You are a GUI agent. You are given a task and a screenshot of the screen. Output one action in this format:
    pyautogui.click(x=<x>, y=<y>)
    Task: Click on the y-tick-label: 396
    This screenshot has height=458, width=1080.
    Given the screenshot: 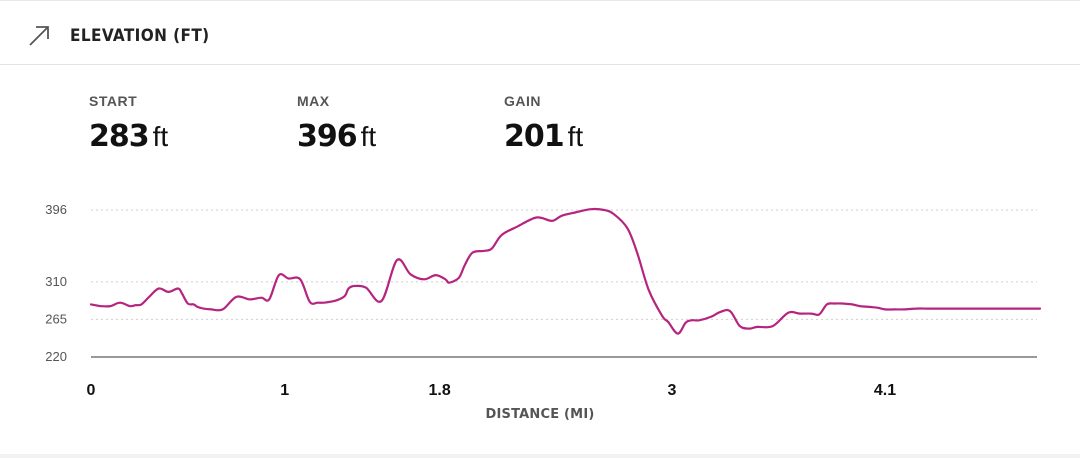 What is the action you would take?
    pyautogui.click(x=56, y=209)
    